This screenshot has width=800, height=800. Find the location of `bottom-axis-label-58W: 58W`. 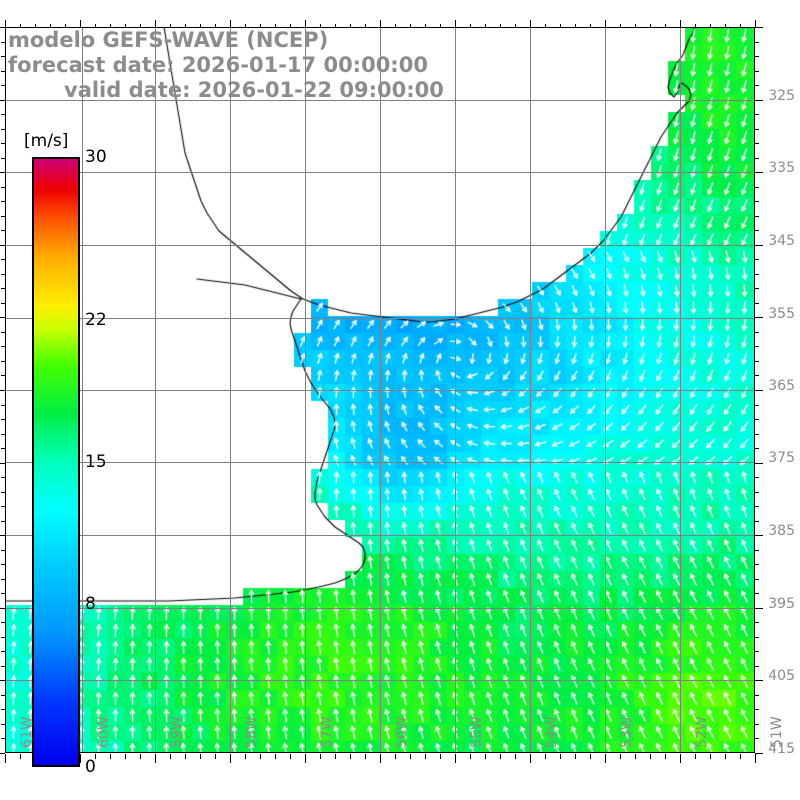

bottom-axis-label-58W: 58W is located at coordinates (252, 732).